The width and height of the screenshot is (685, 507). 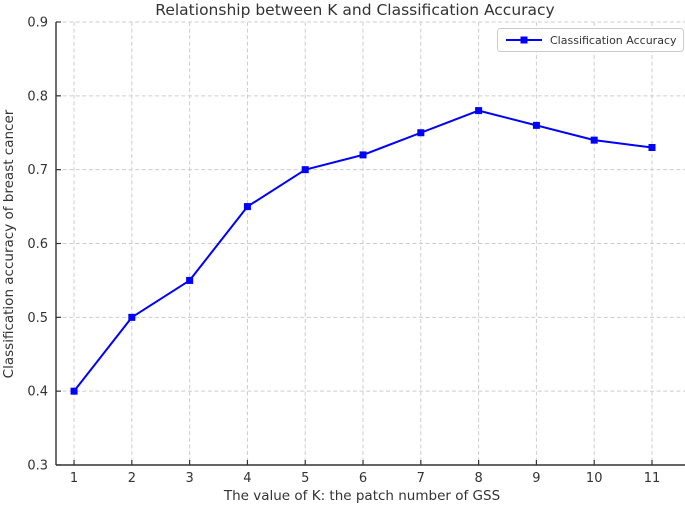 I want to click on y-tick-label: 0.7, so click(x=37, y=170).